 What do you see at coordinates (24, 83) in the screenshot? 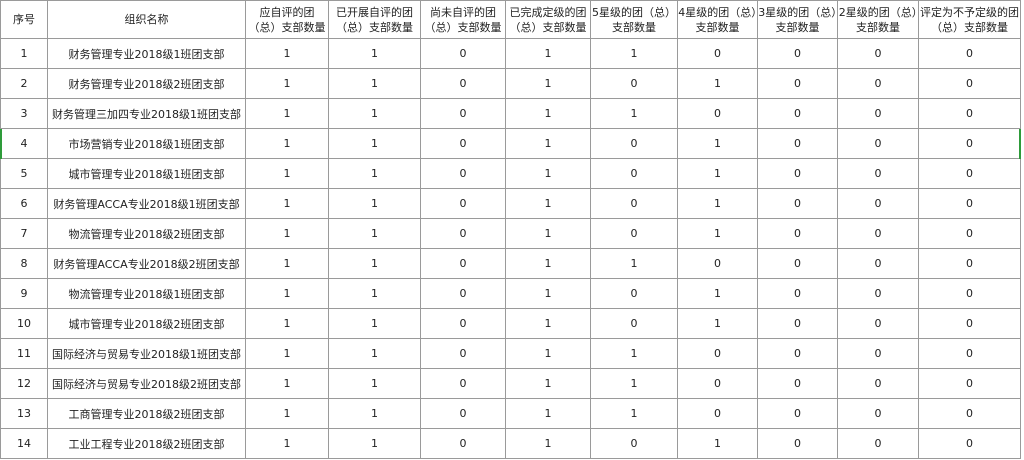
I see `row-number-cell: 2` at bounding box center [24, 83].